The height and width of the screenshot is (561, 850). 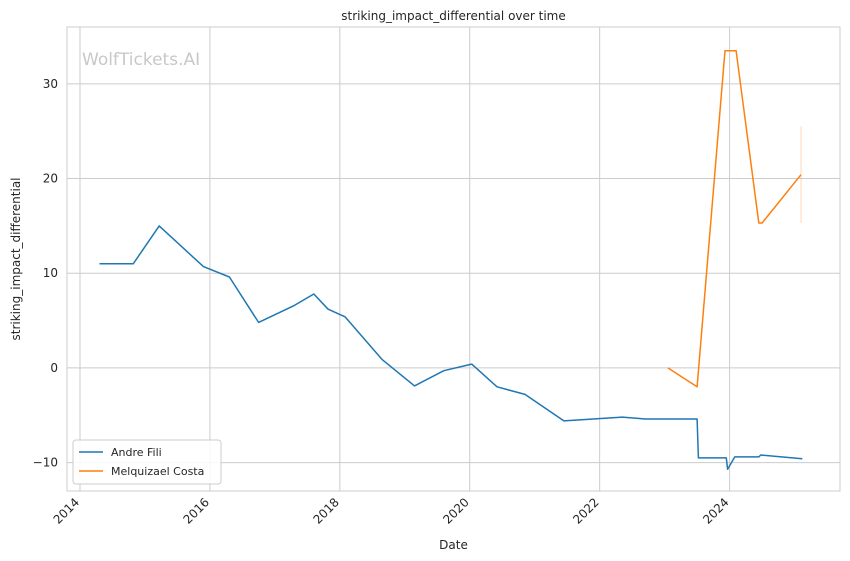 What do you see at coordinates (50, 179) in the screenshot?
I see `y-tick-label: 20` at bounding box center [50, 179].